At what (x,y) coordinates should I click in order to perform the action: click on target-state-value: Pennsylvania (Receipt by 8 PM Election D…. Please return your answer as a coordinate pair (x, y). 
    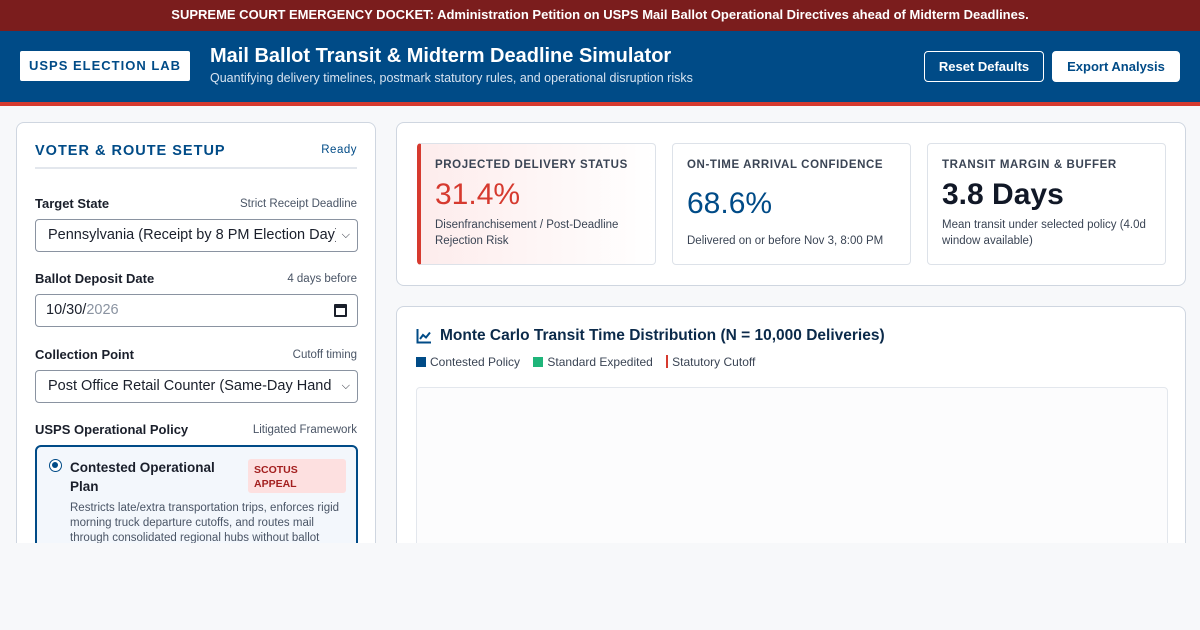
    Looking at the image, I should click on (192, 235).